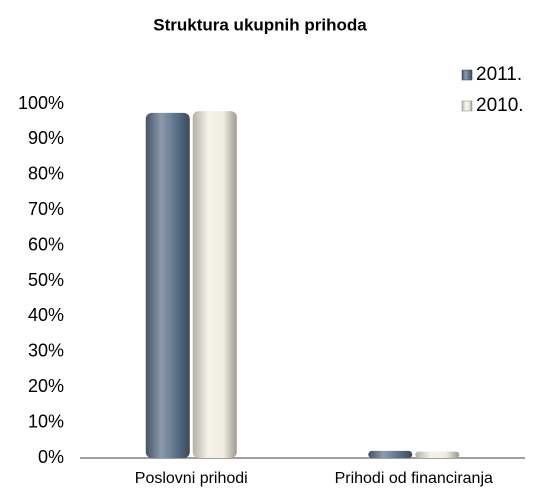  Describe the element at coordinates (51, 457) in the screenshot. I see `y-tick-label: 0%` at that location.